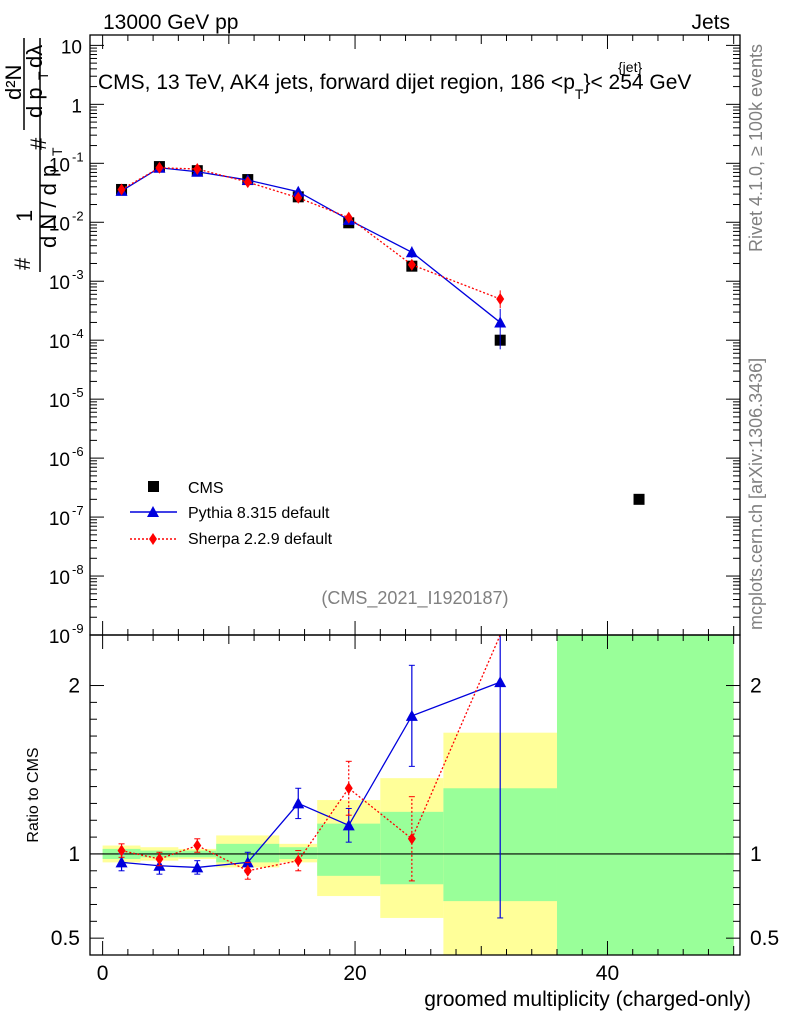 This screenshot has width=786, height=1024. Describe the element at coordinates (153, 511) in the screenshot. I see `legend-pythia-marker` at that location.